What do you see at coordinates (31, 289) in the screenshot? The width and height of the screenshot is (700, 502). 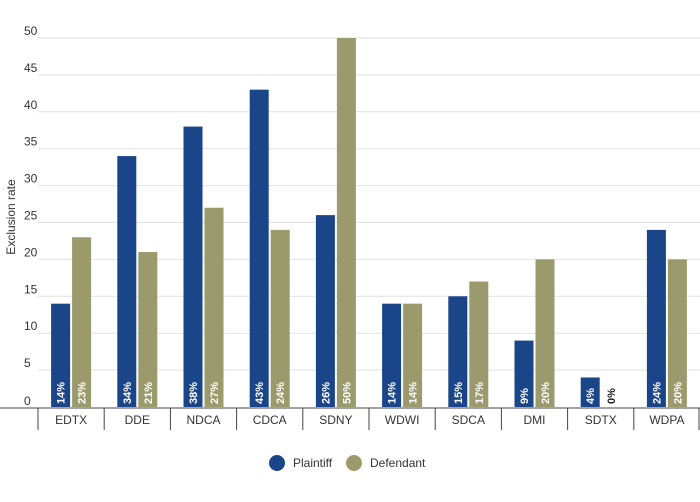 I see `y-tick-label: 15` at bounding box center [31, 289].